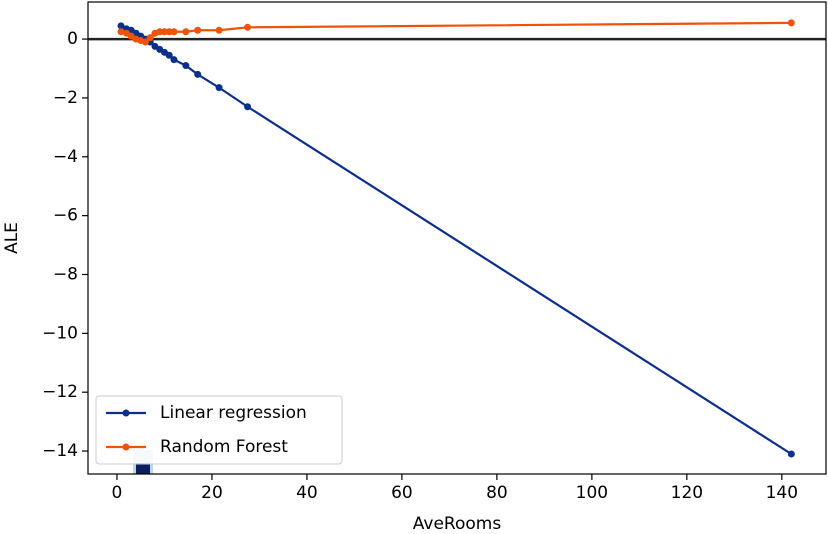 This screenshot has width=828, height=534. Describe the element at coordinates (65, 216) in the screenshot. I see `y-tick-label: −6` at that location.